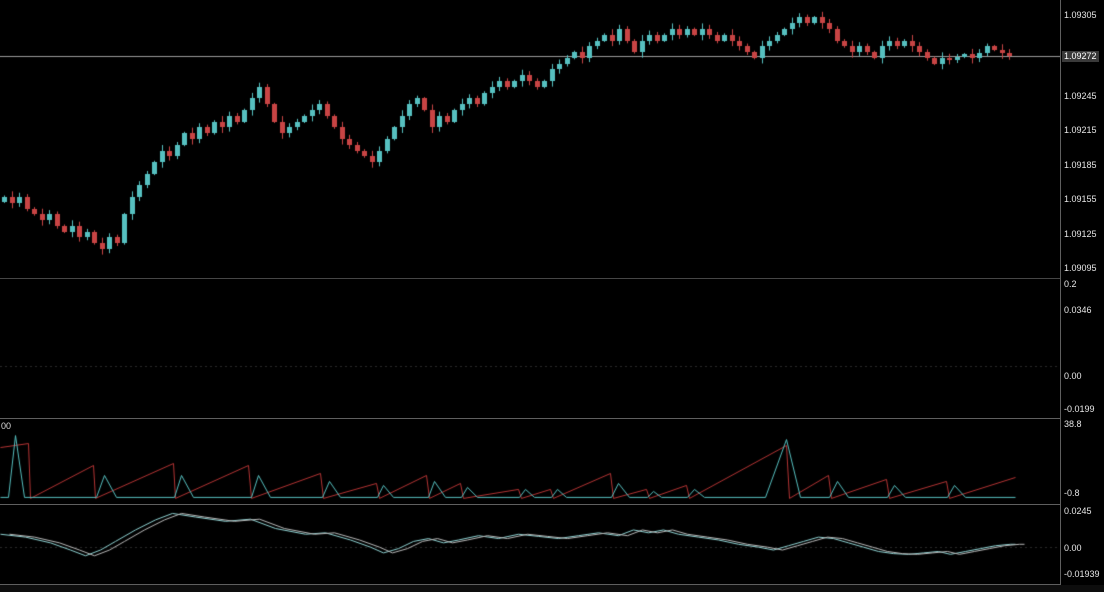 This screenshot has height=592, width=1104. I want to click on indicator-3-canvas, so click(530, 544).